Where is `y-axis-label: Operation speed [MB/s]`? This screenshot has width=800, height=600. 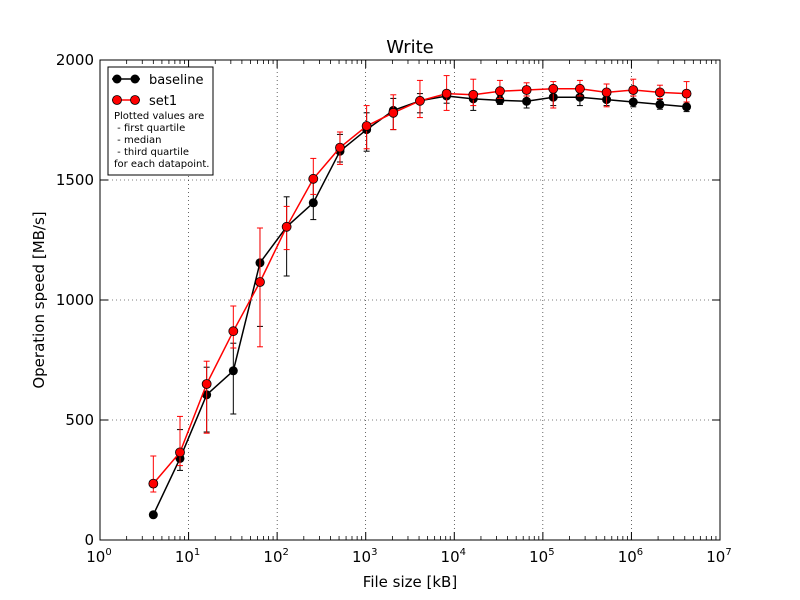
y-axis-label: Operation speed [MB/s] is located at coordinates (39, 299).